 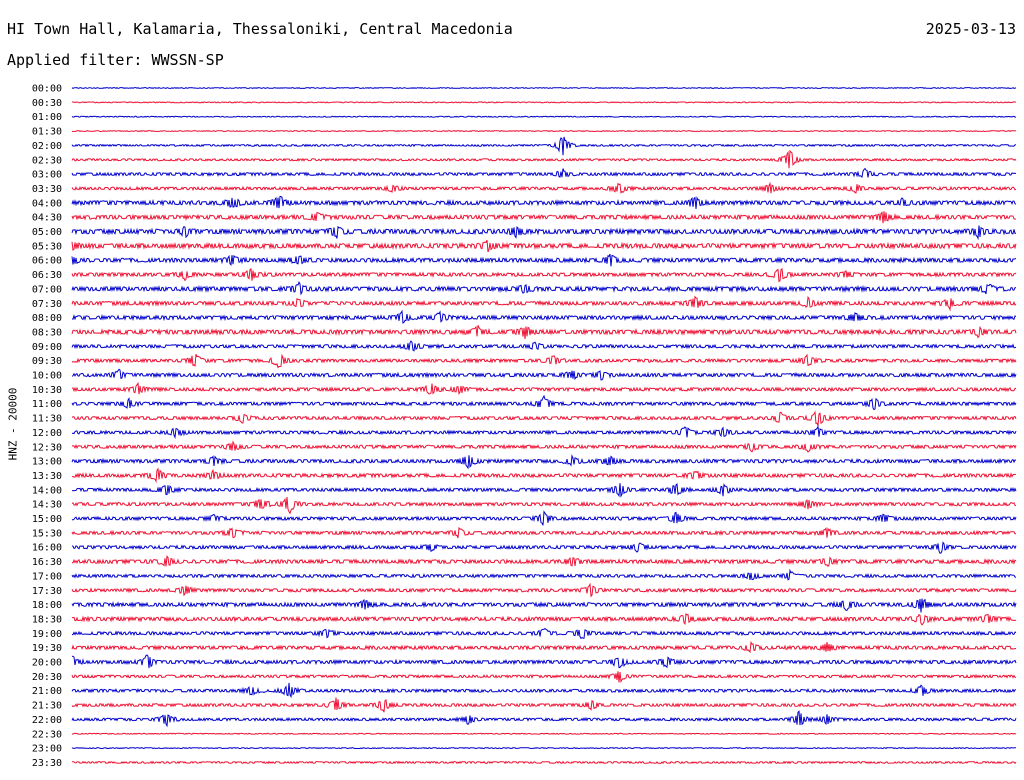 I want to click on row-time-label: 18:30, so click(x=47, y=619).